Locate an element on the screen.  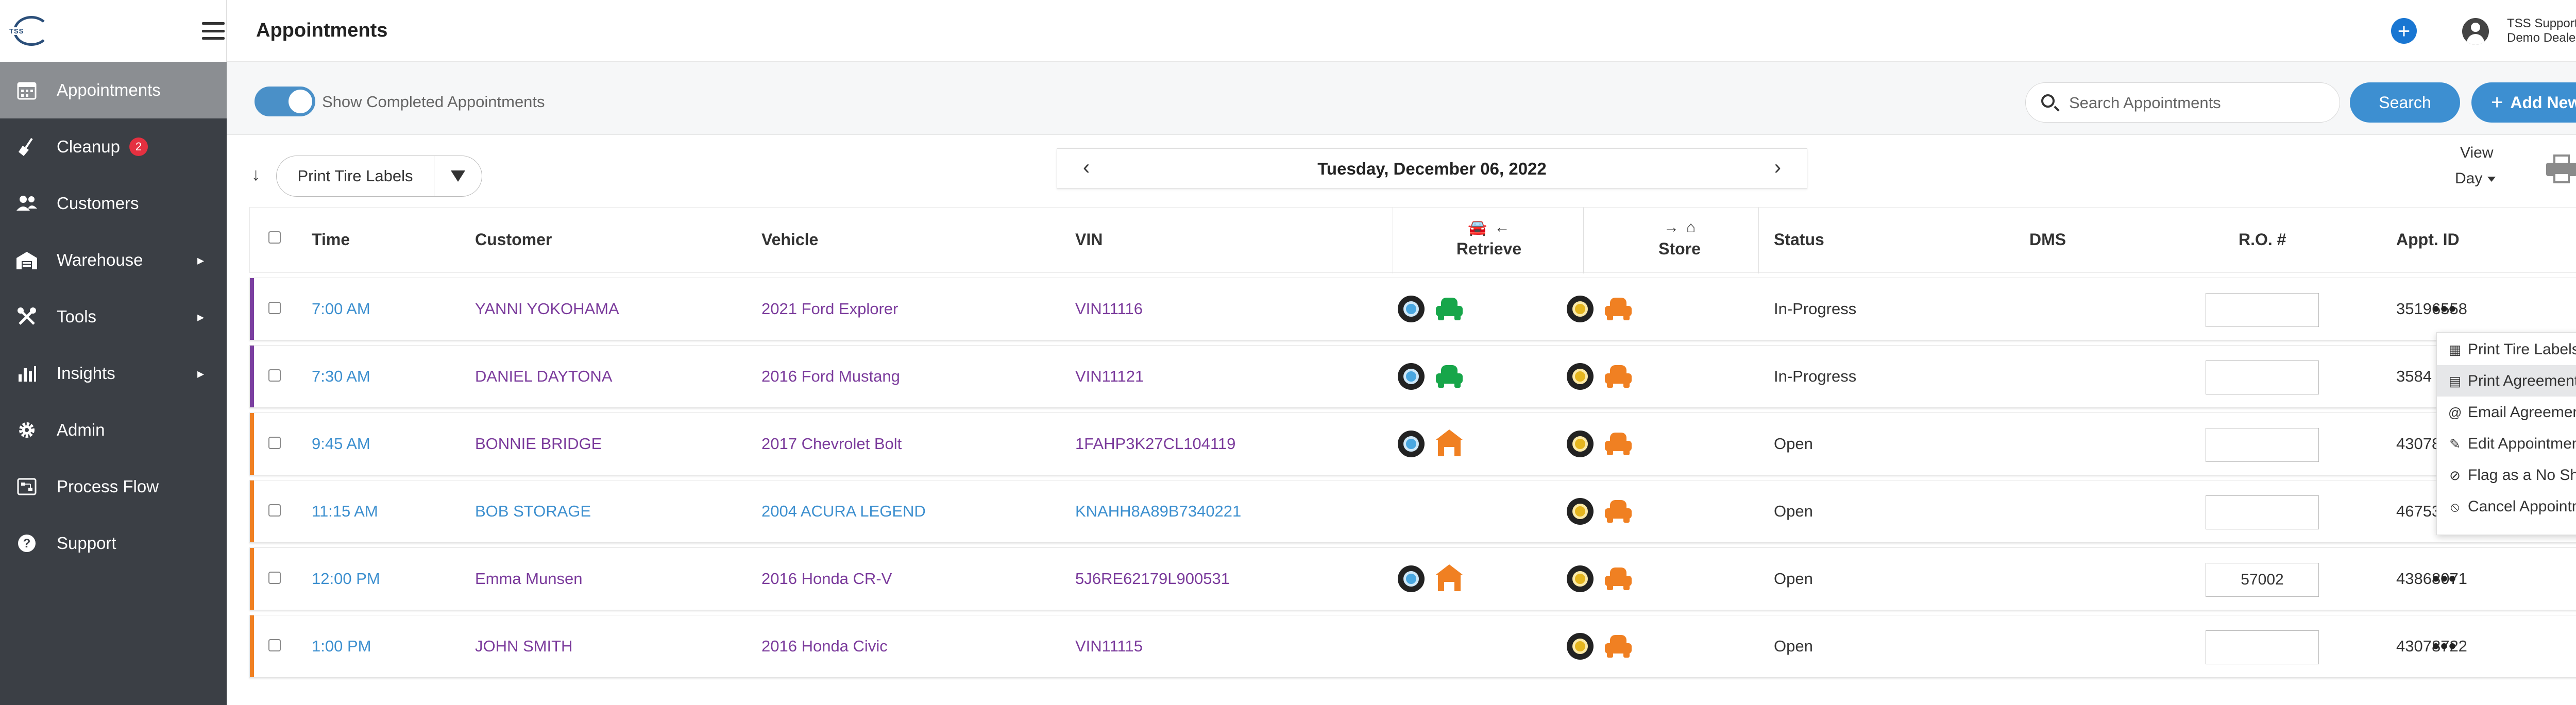
sidebar-item-support: ? Support is located at coordinates (113, 543).